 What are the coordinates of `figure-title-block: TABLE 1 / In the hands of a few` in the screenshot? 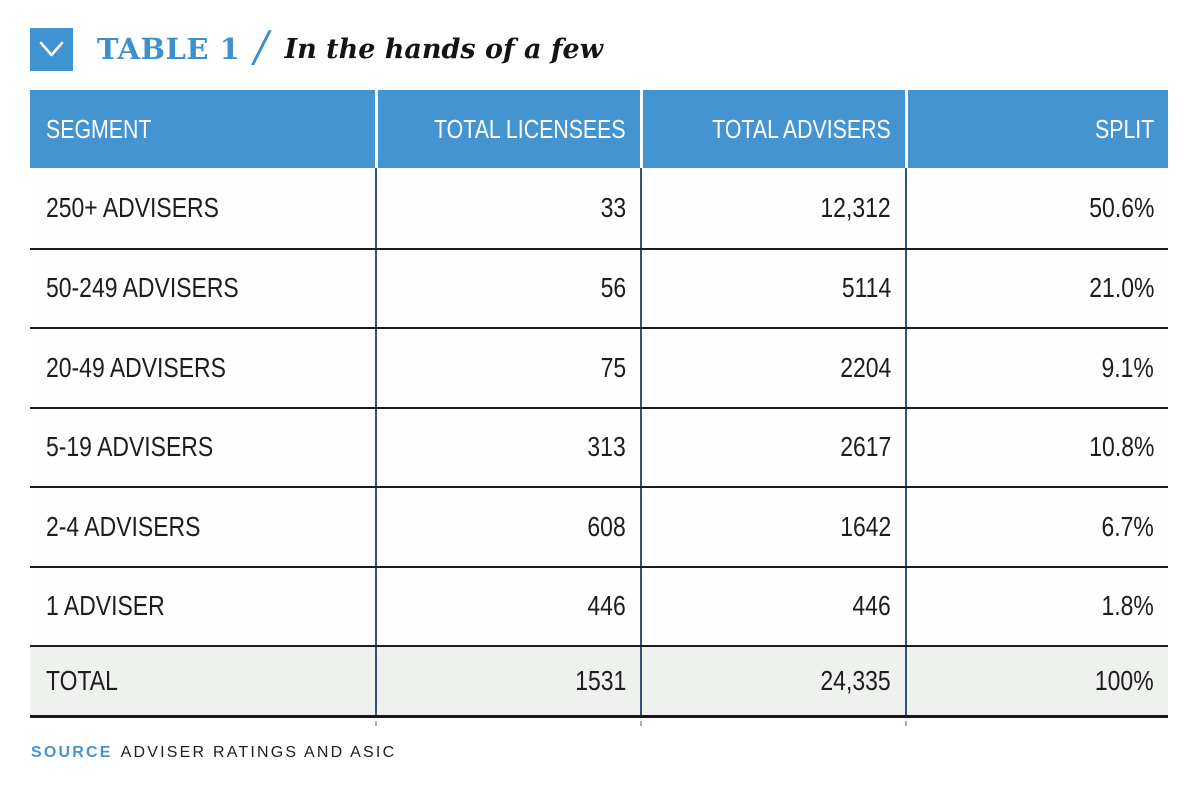 It's located at (316, 49).